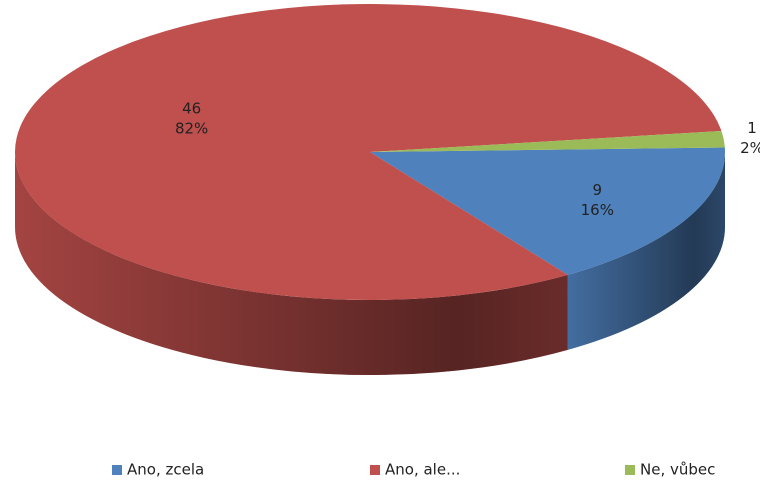 The width and height of the screenshot is (760, 484). Describe the element at coordinates (646, 251) in the screenshot. I see `slice-side-shade` at that location.